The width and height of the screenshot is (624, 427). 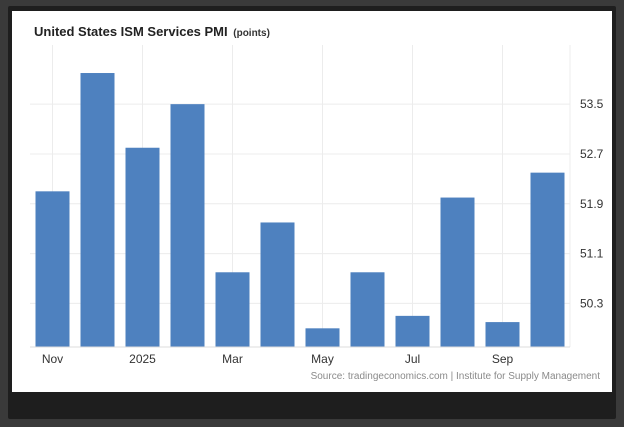 I want to click on chart-title: United States ISM Services PMI (points), so click(x=152, y=31).